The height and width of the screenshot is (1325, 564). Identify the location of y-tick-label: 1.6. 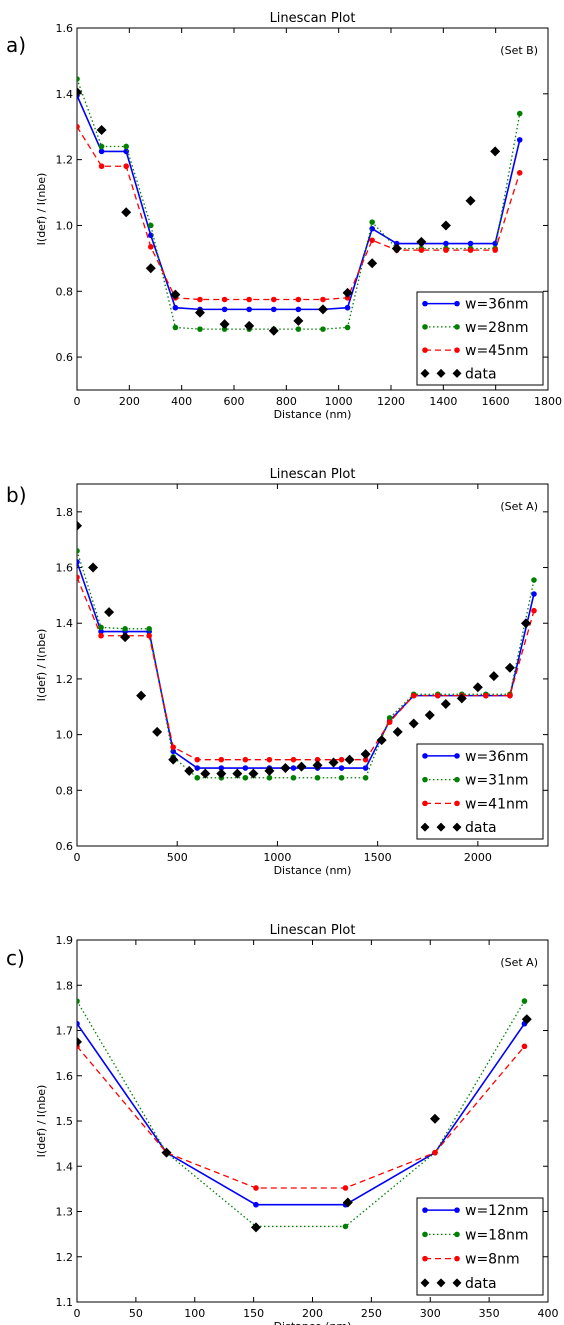
(65, 1076).